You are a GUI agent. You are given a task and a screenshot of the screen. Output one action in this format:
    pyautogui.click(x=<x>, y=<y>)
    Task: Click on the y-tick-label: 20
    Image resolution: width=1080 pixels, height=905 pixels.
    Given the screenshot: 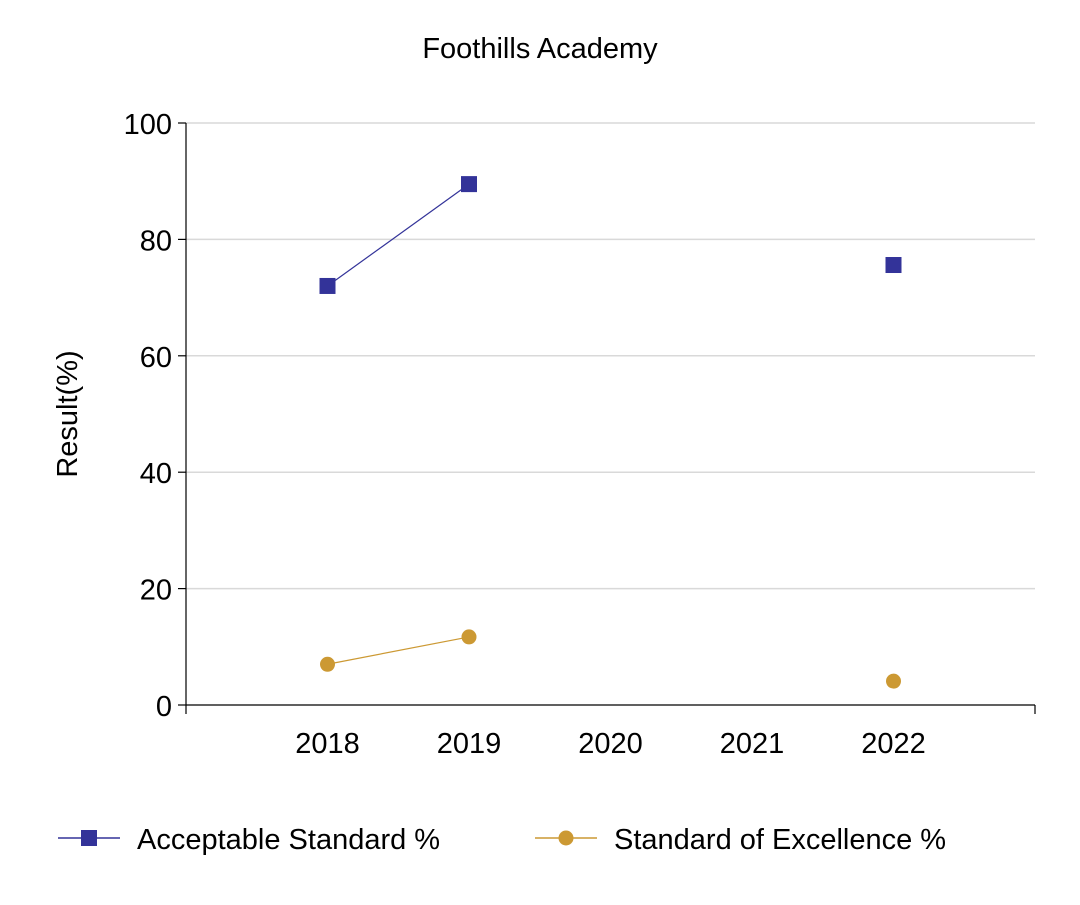 What is the action you would take?
    pyautogui.click(x=156, y=591)
    